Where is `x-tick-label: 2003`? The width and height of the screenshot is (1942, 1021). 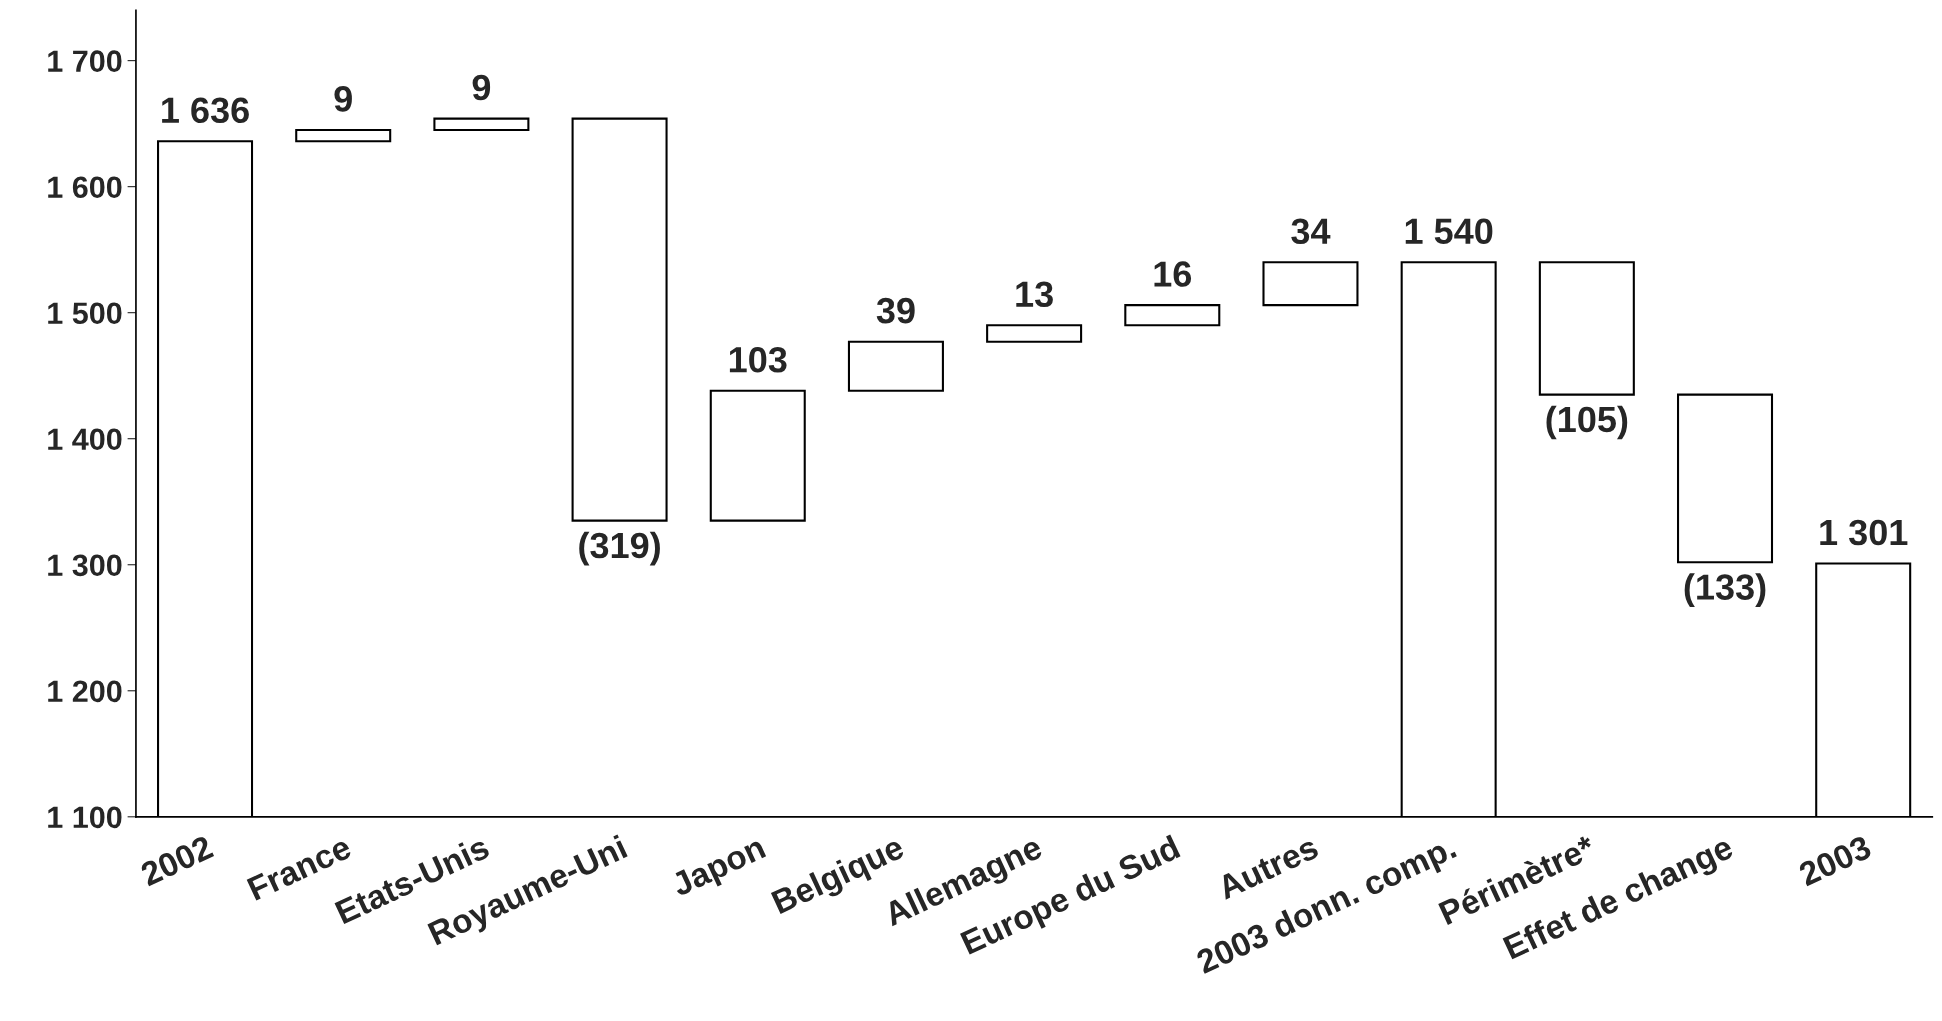 x-tick-label: 2003 is located at coordinates (1835, 860).